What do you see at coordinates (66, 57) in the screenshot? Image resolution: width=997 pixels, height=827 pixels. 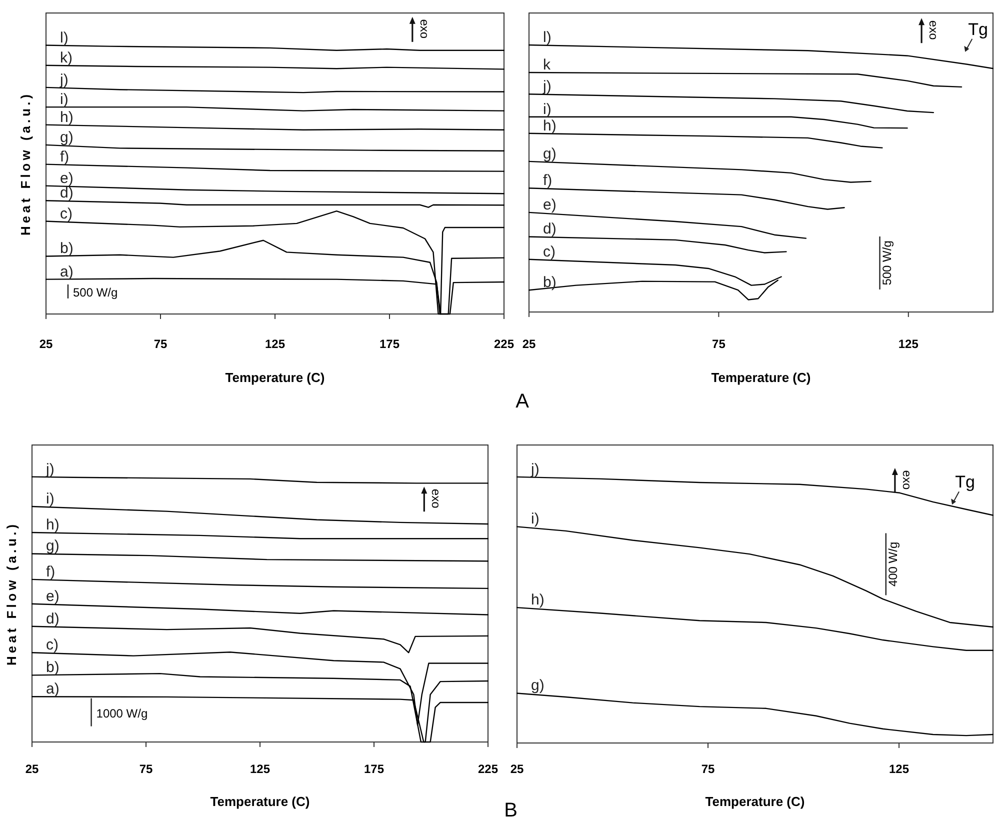 I see `series-label: k)` at bounding box center [66, 57].